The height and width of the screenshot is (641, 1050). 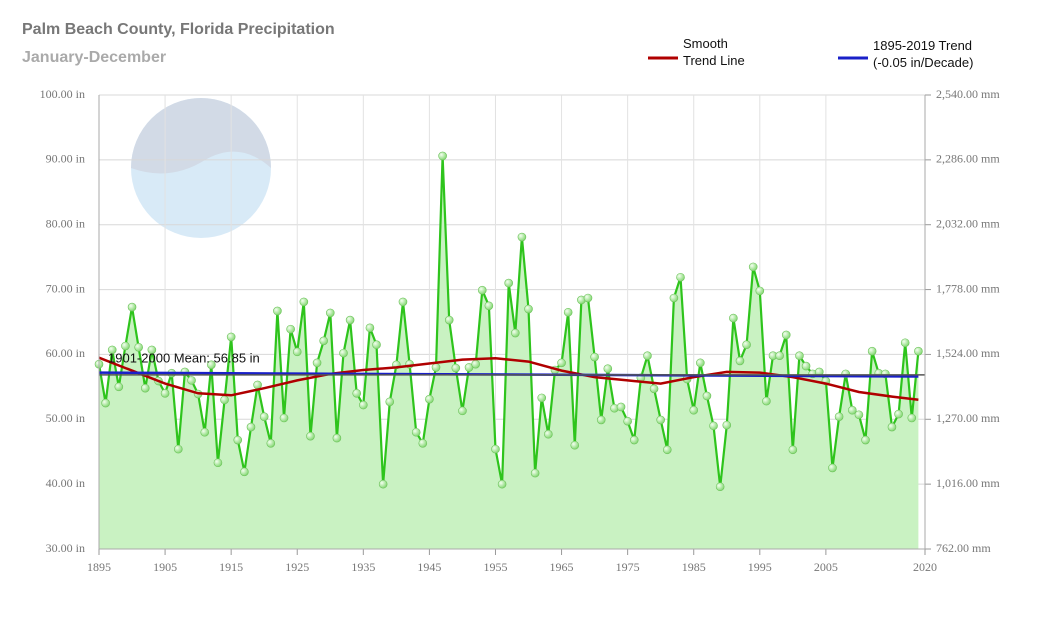 What do you see at coordinates (94, 57) in the screenshot?
I see `chart-subtitle: January-December` at bounding box center [94, 57].